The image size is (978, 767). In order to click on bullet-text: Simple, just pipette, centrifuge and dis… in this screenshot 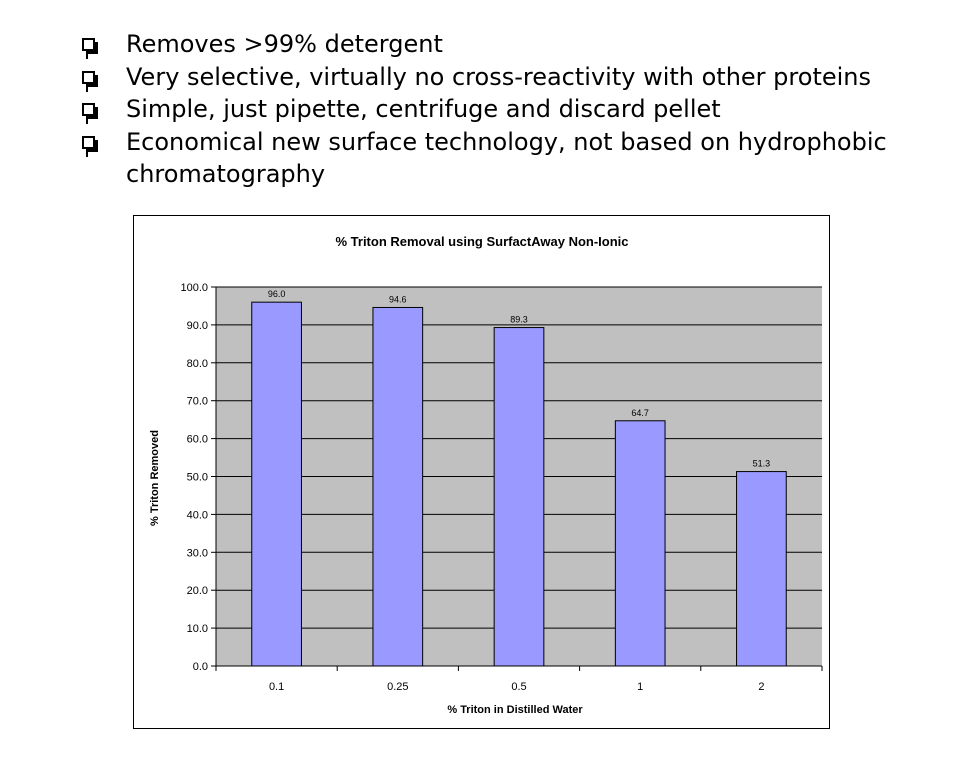, I will do `click(423, 109)`.